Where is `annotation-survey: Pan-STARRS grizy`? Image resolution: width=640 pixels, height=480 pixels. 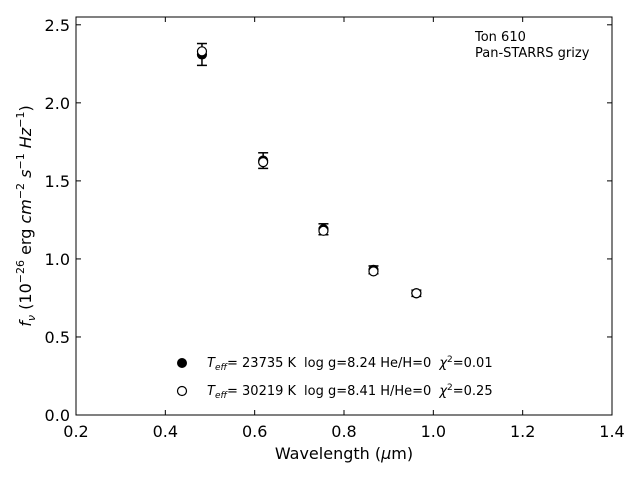
annotation-survey: Pan-STARRS grizy is located at coordinates (532, 53).